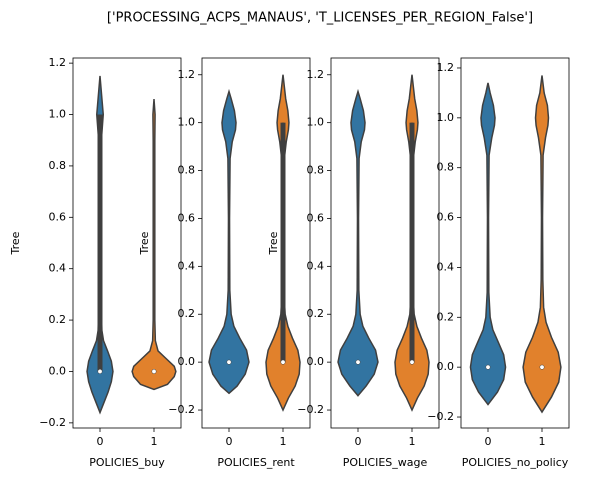  What do you see at coordinates (127, 462) in the screenshot?
I see `x-axis-label: POLICIES_buy` at bounding box center [127, 462].